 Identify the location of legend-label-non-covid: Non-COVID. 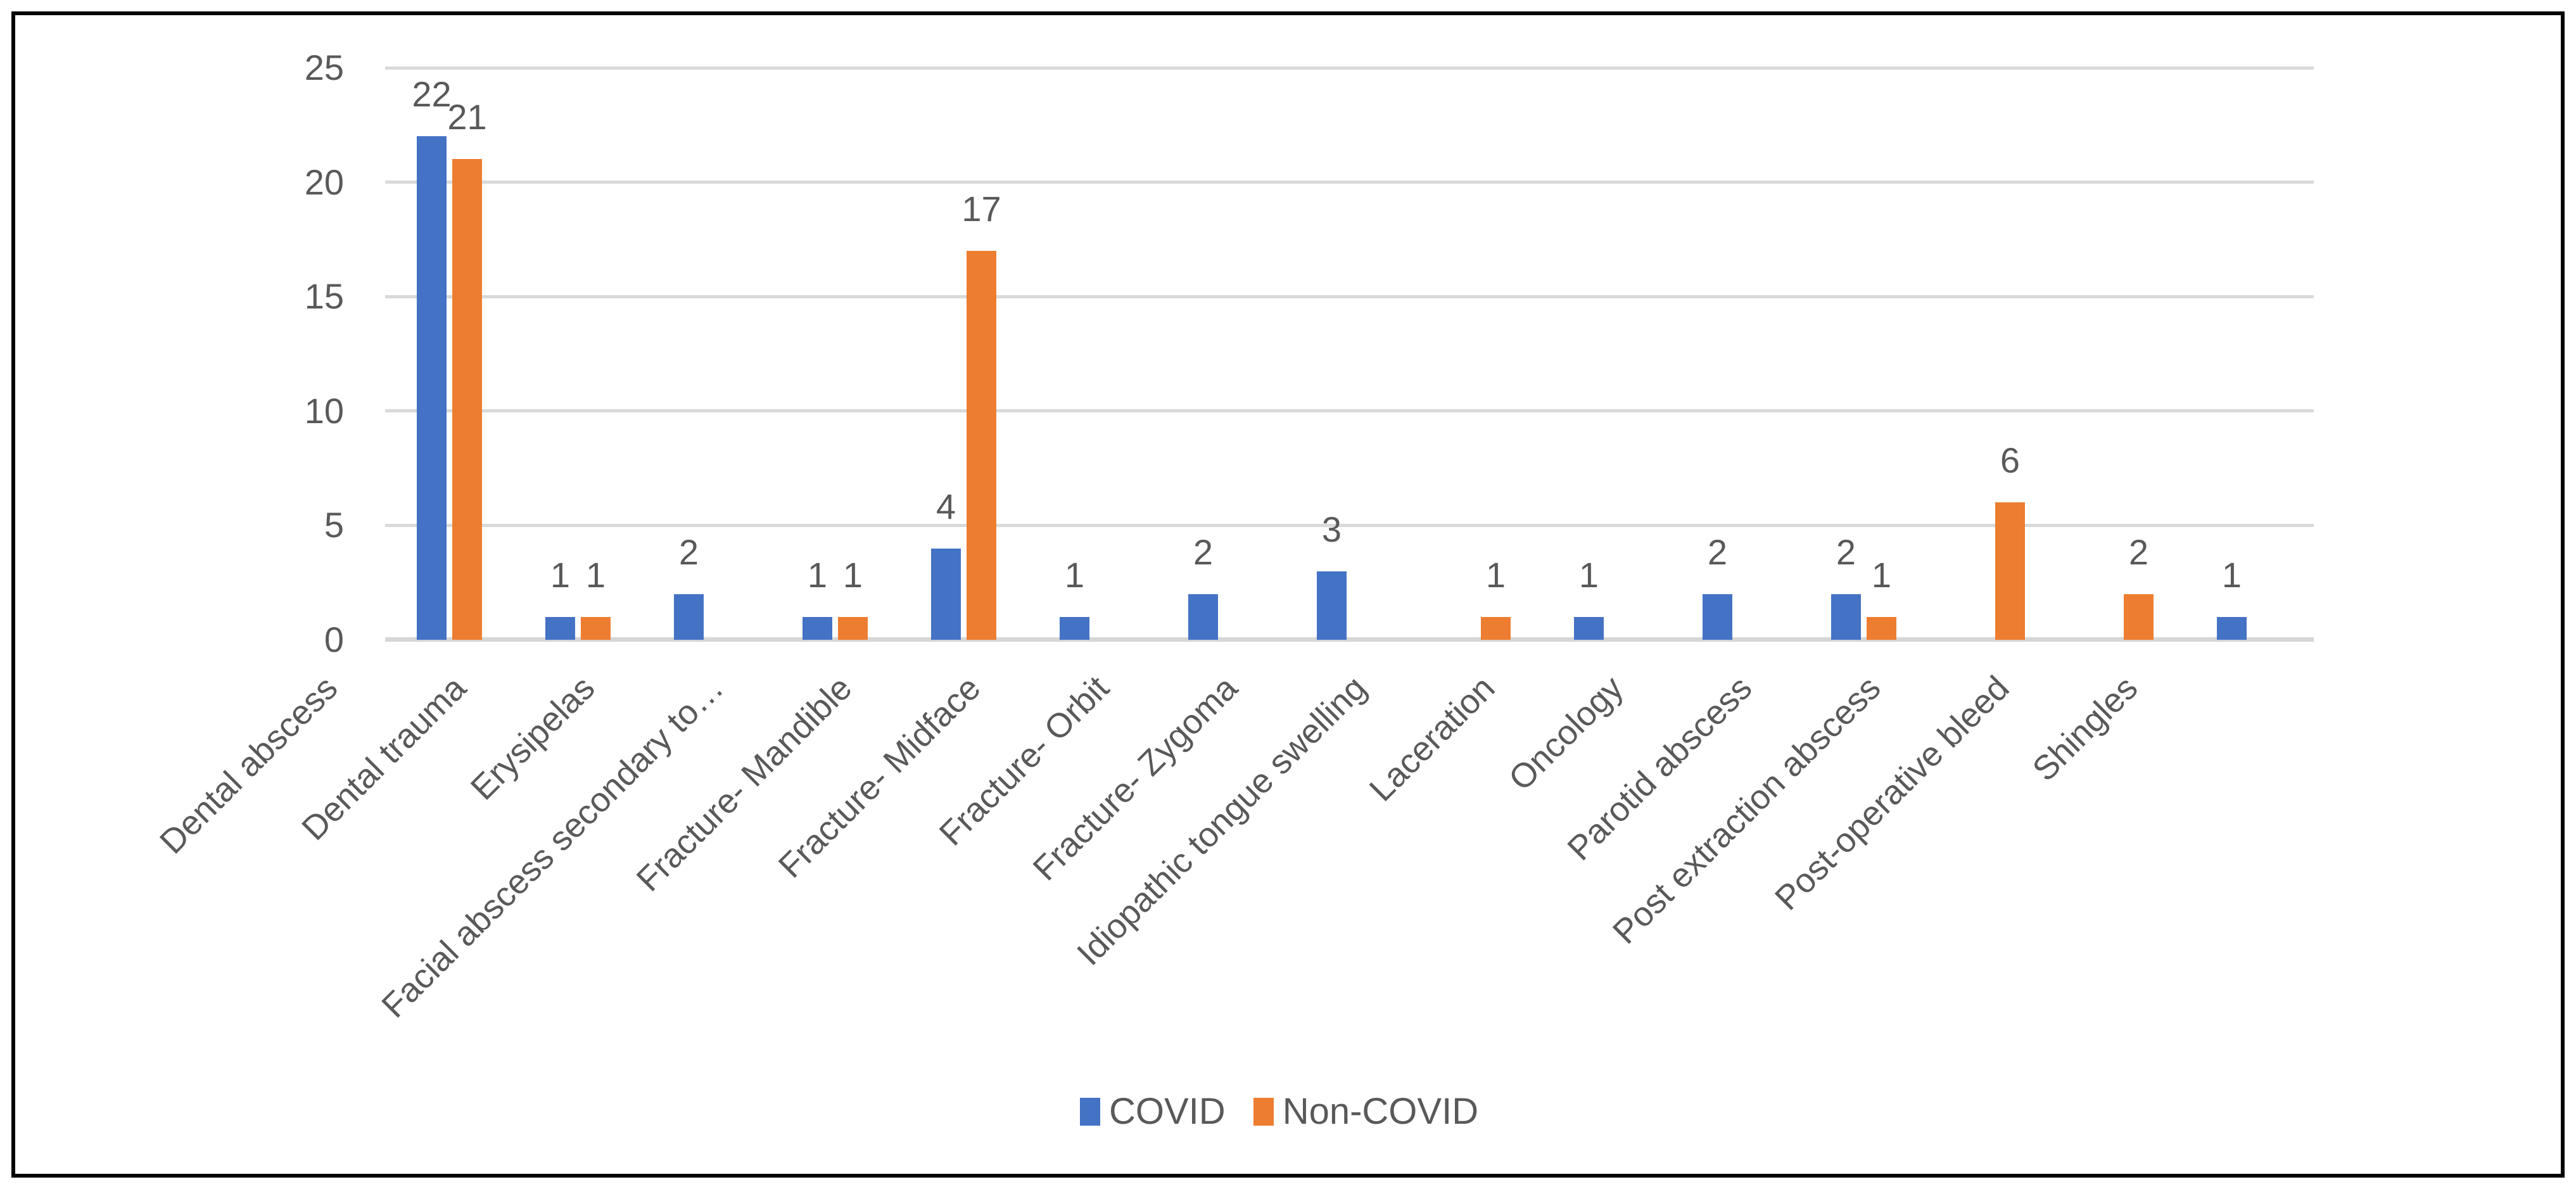
(1380, 1111).